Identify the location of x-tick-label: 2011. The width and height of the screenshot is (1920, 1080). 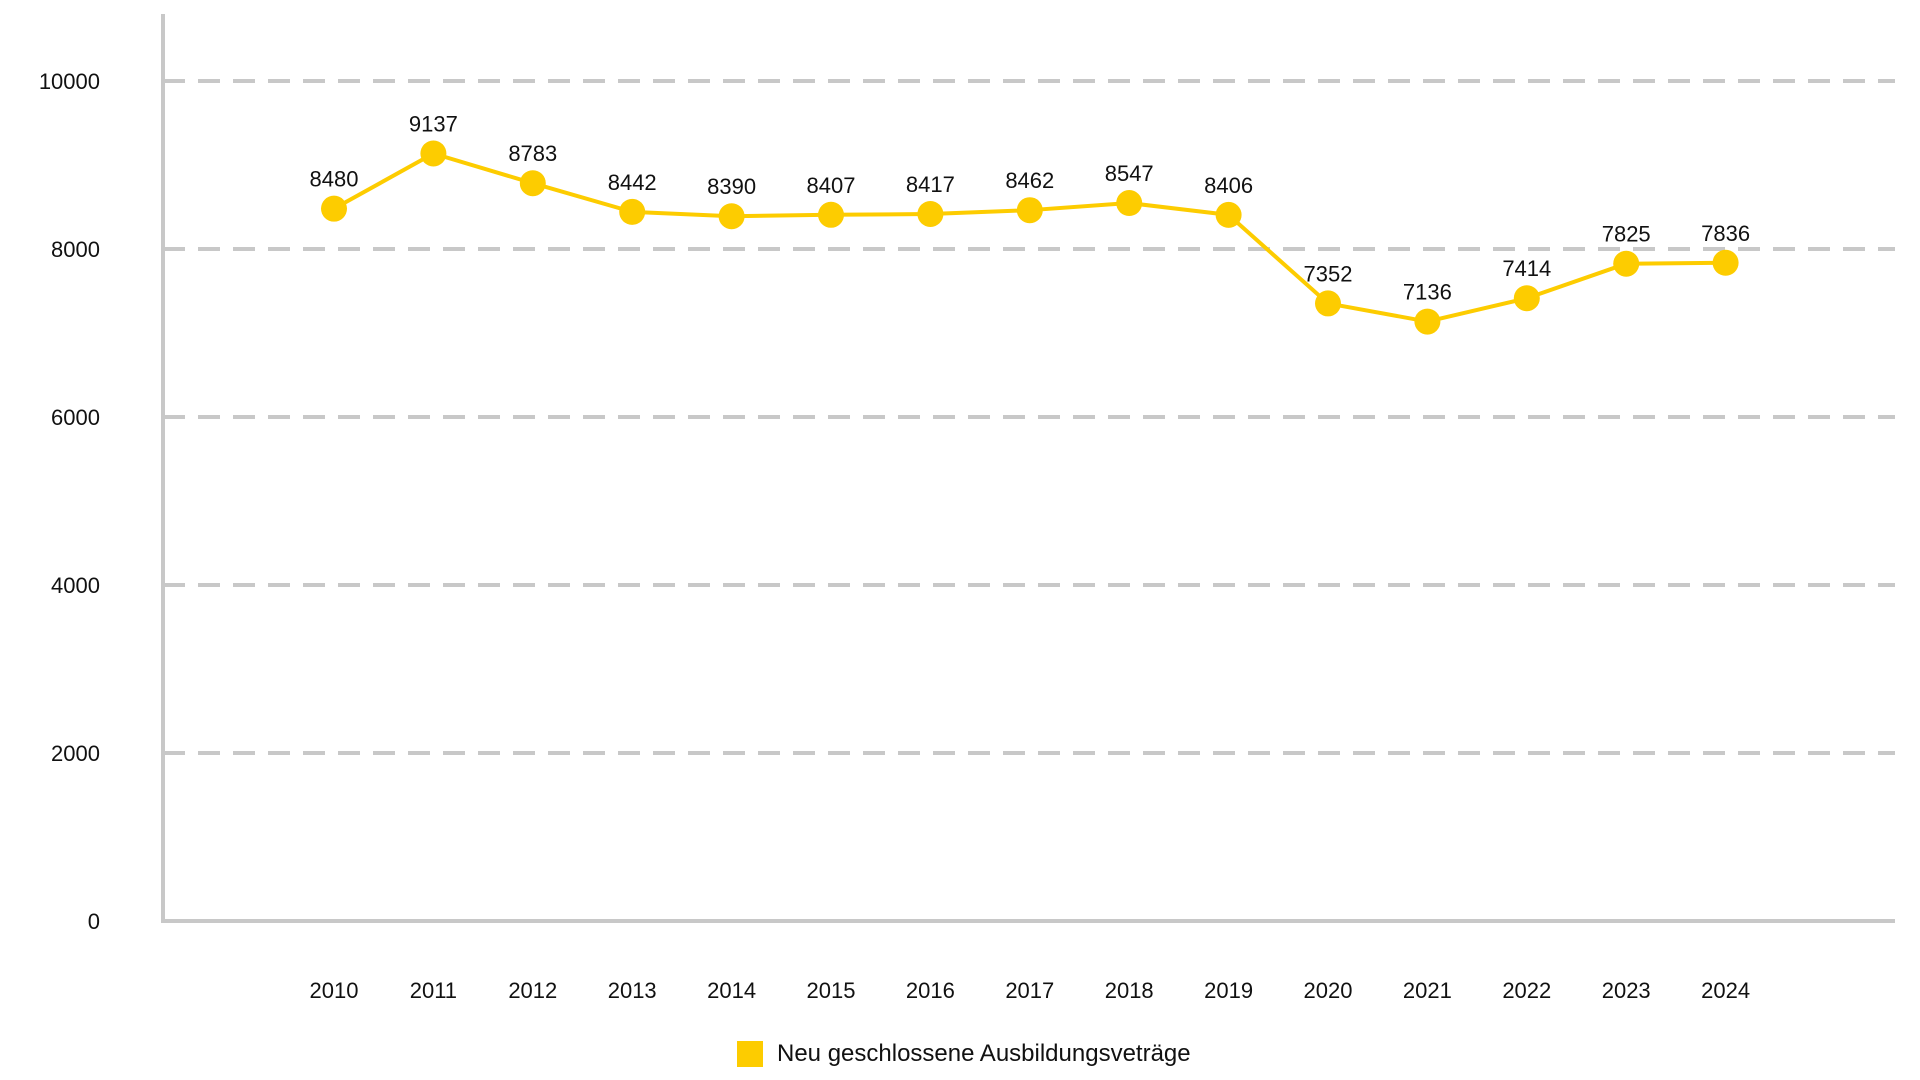
(433, 990).